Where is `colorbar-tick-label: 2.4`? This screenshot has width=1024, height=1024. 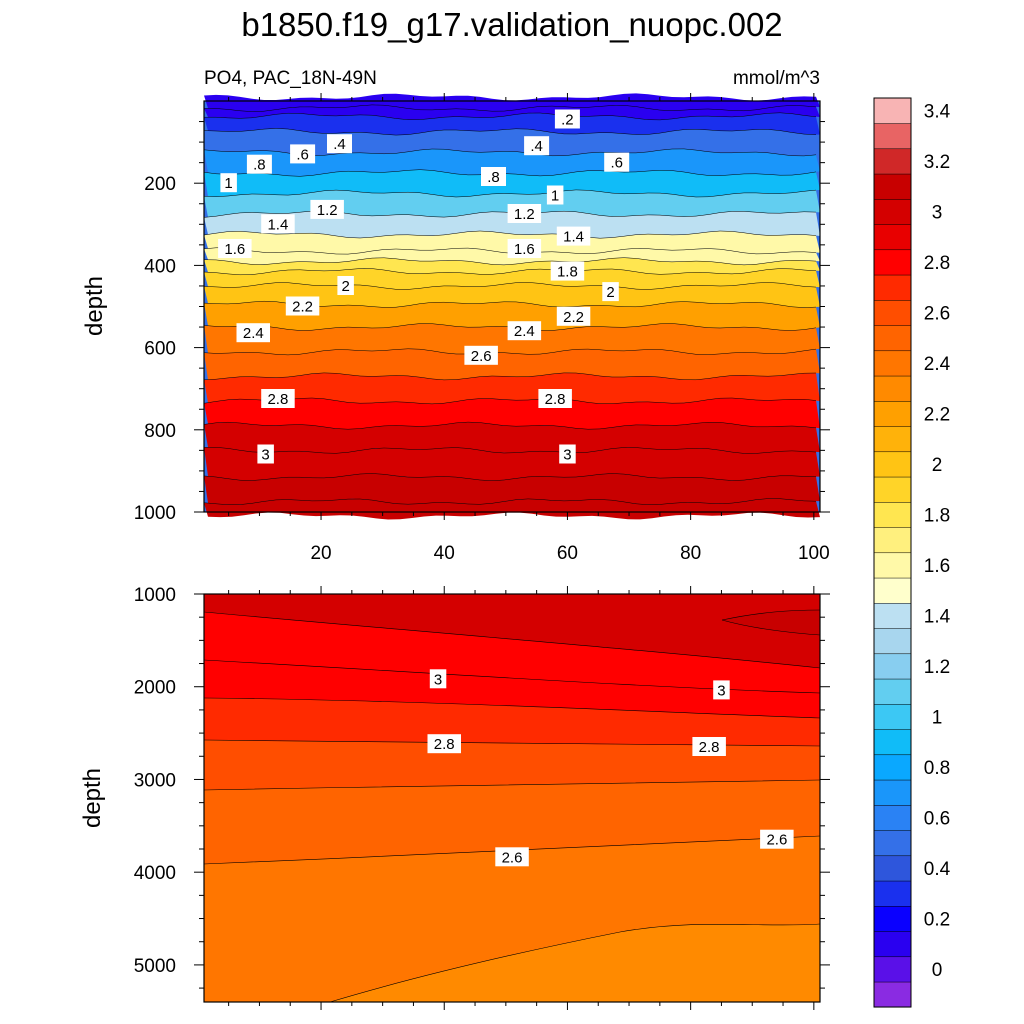
colorbar-tick-label: 2.4 is located at coordinates (937, 364).